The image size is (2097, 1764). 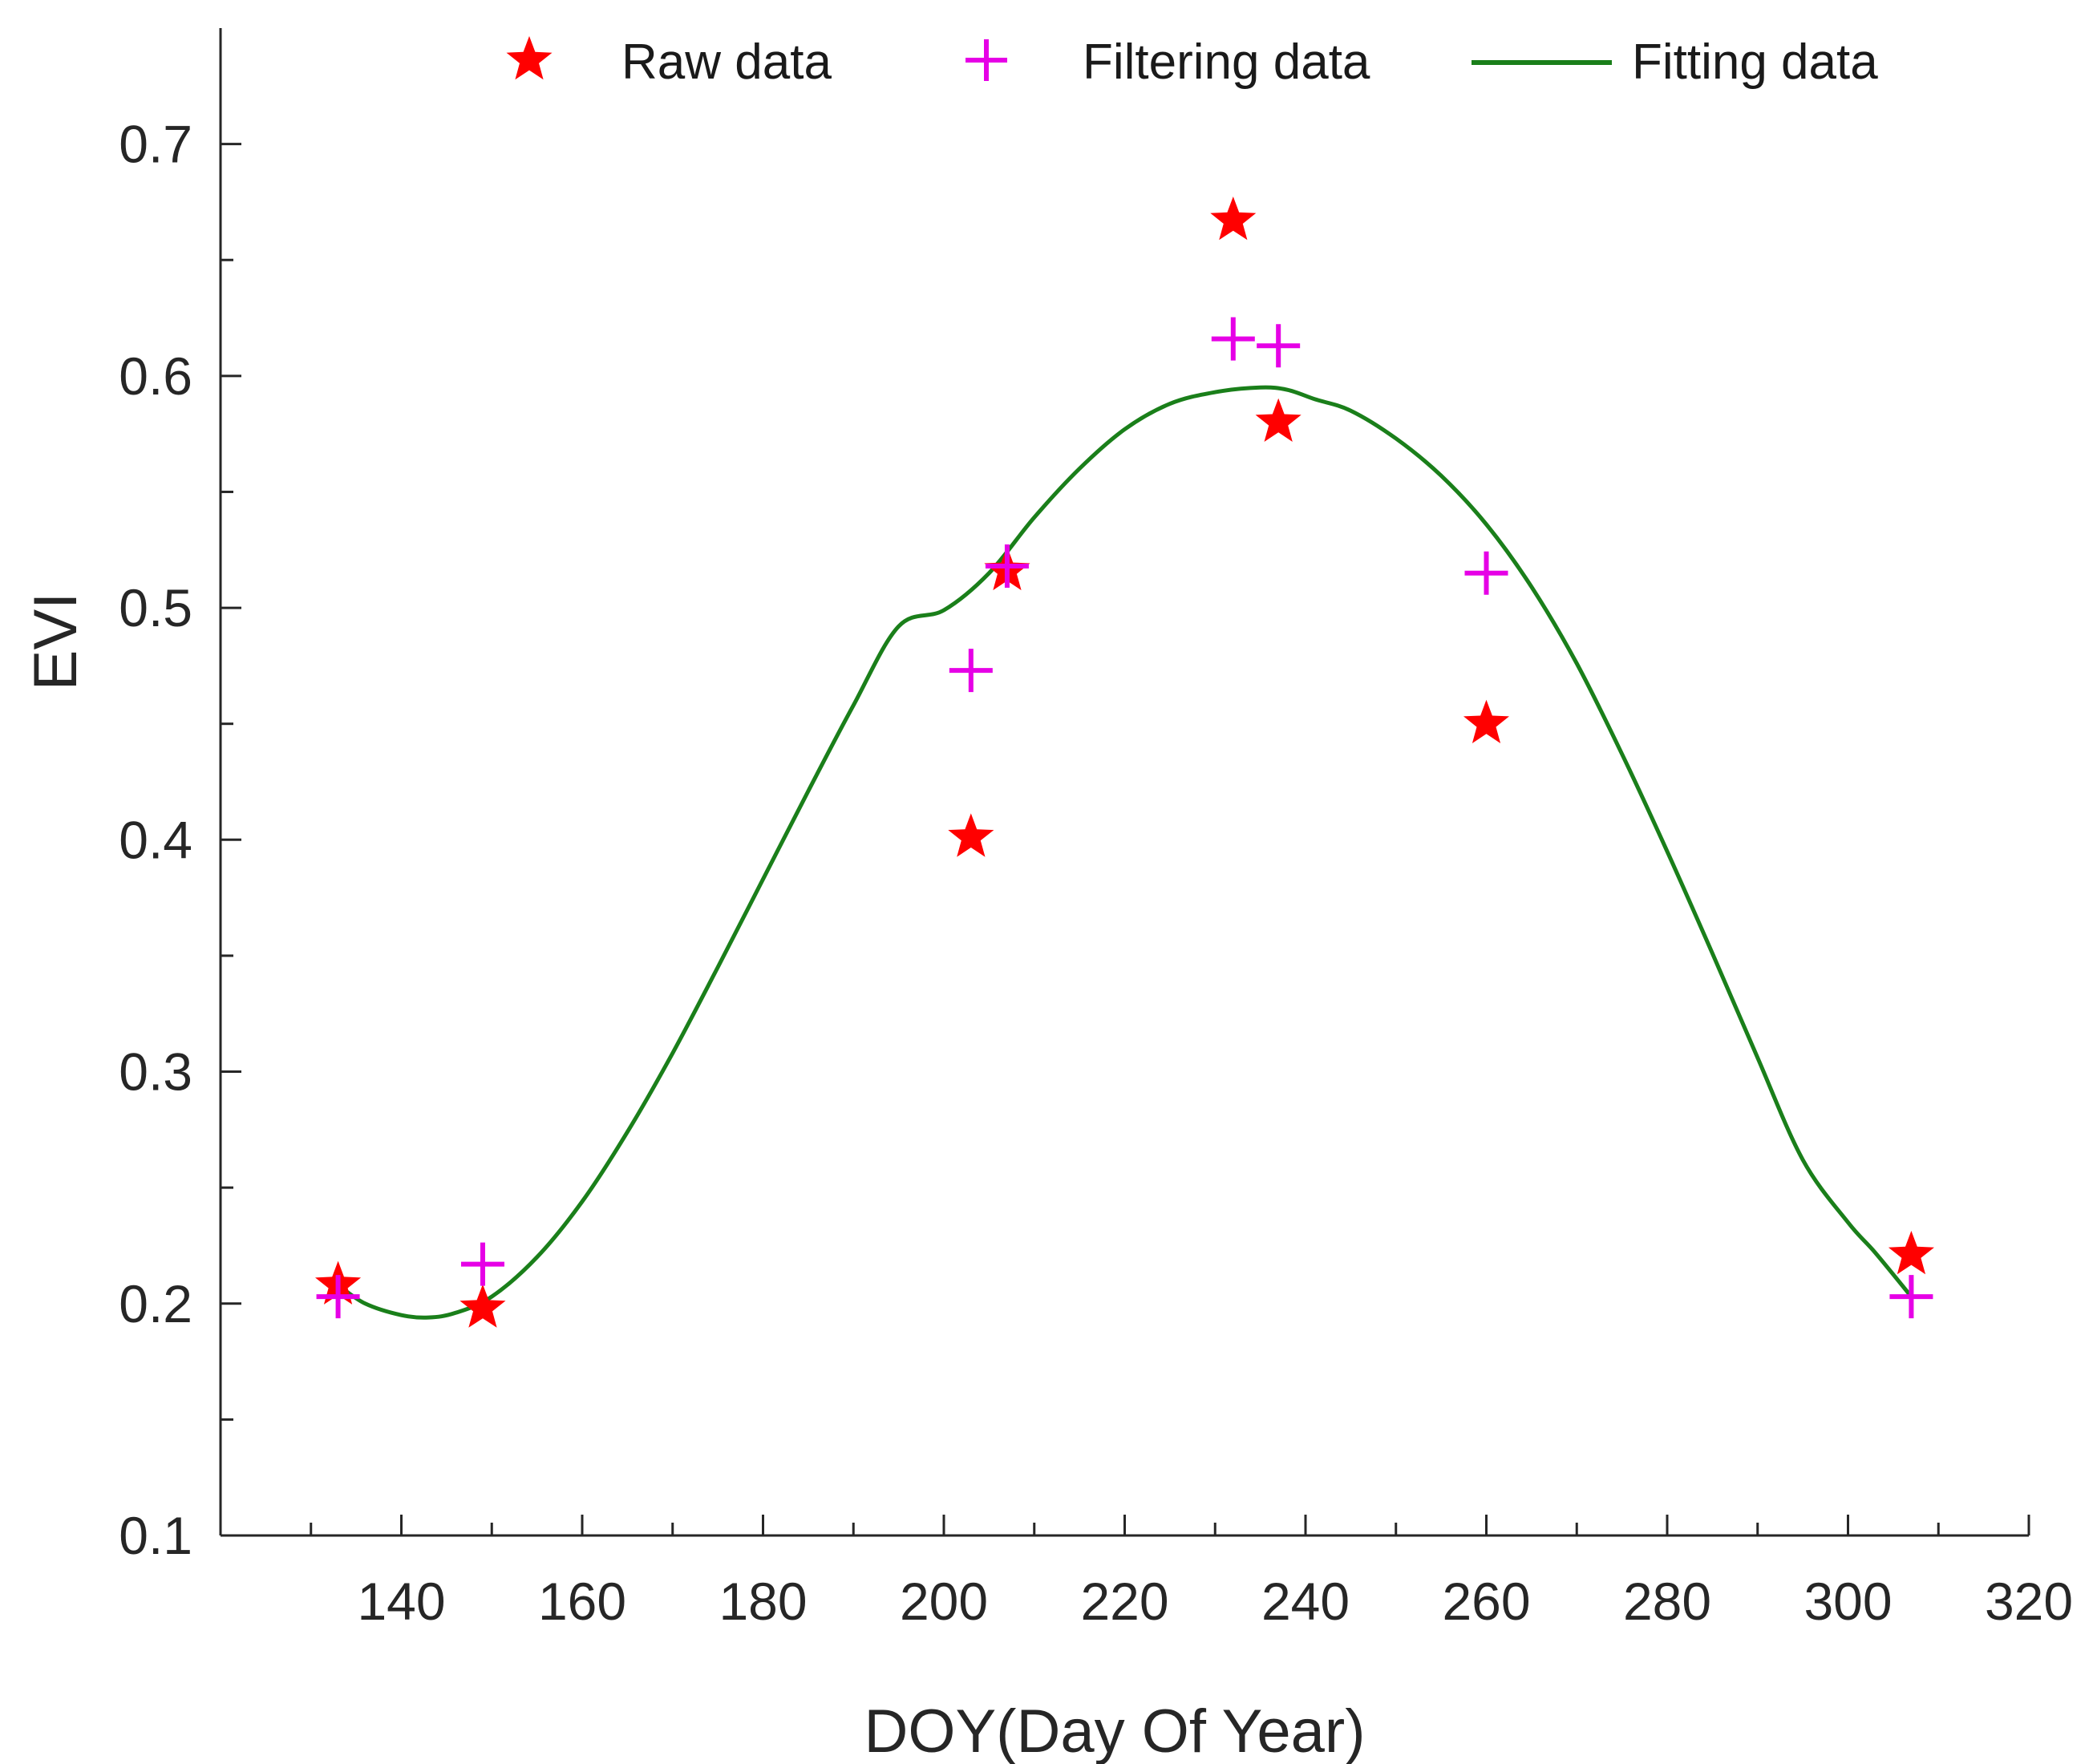 What do you see at coordinates (56, 642) in the screenshot?
I see `y-axis-title: EVI` at bounding box center [56, 642].